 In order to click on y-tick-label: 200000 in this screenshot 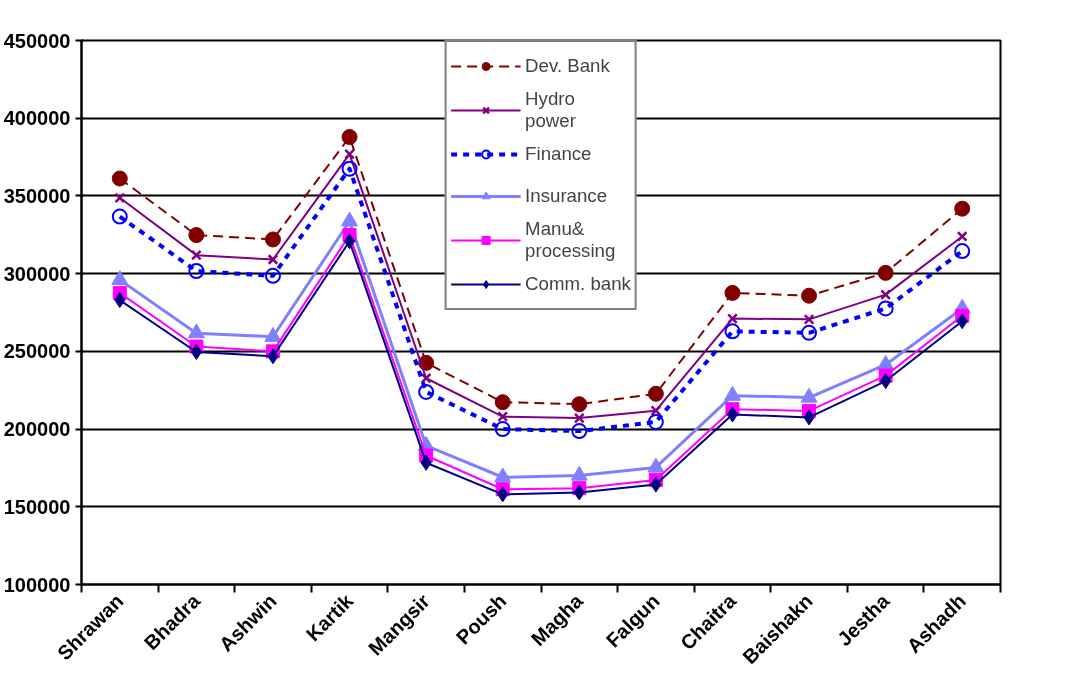, I will do `click(37, 429)`.